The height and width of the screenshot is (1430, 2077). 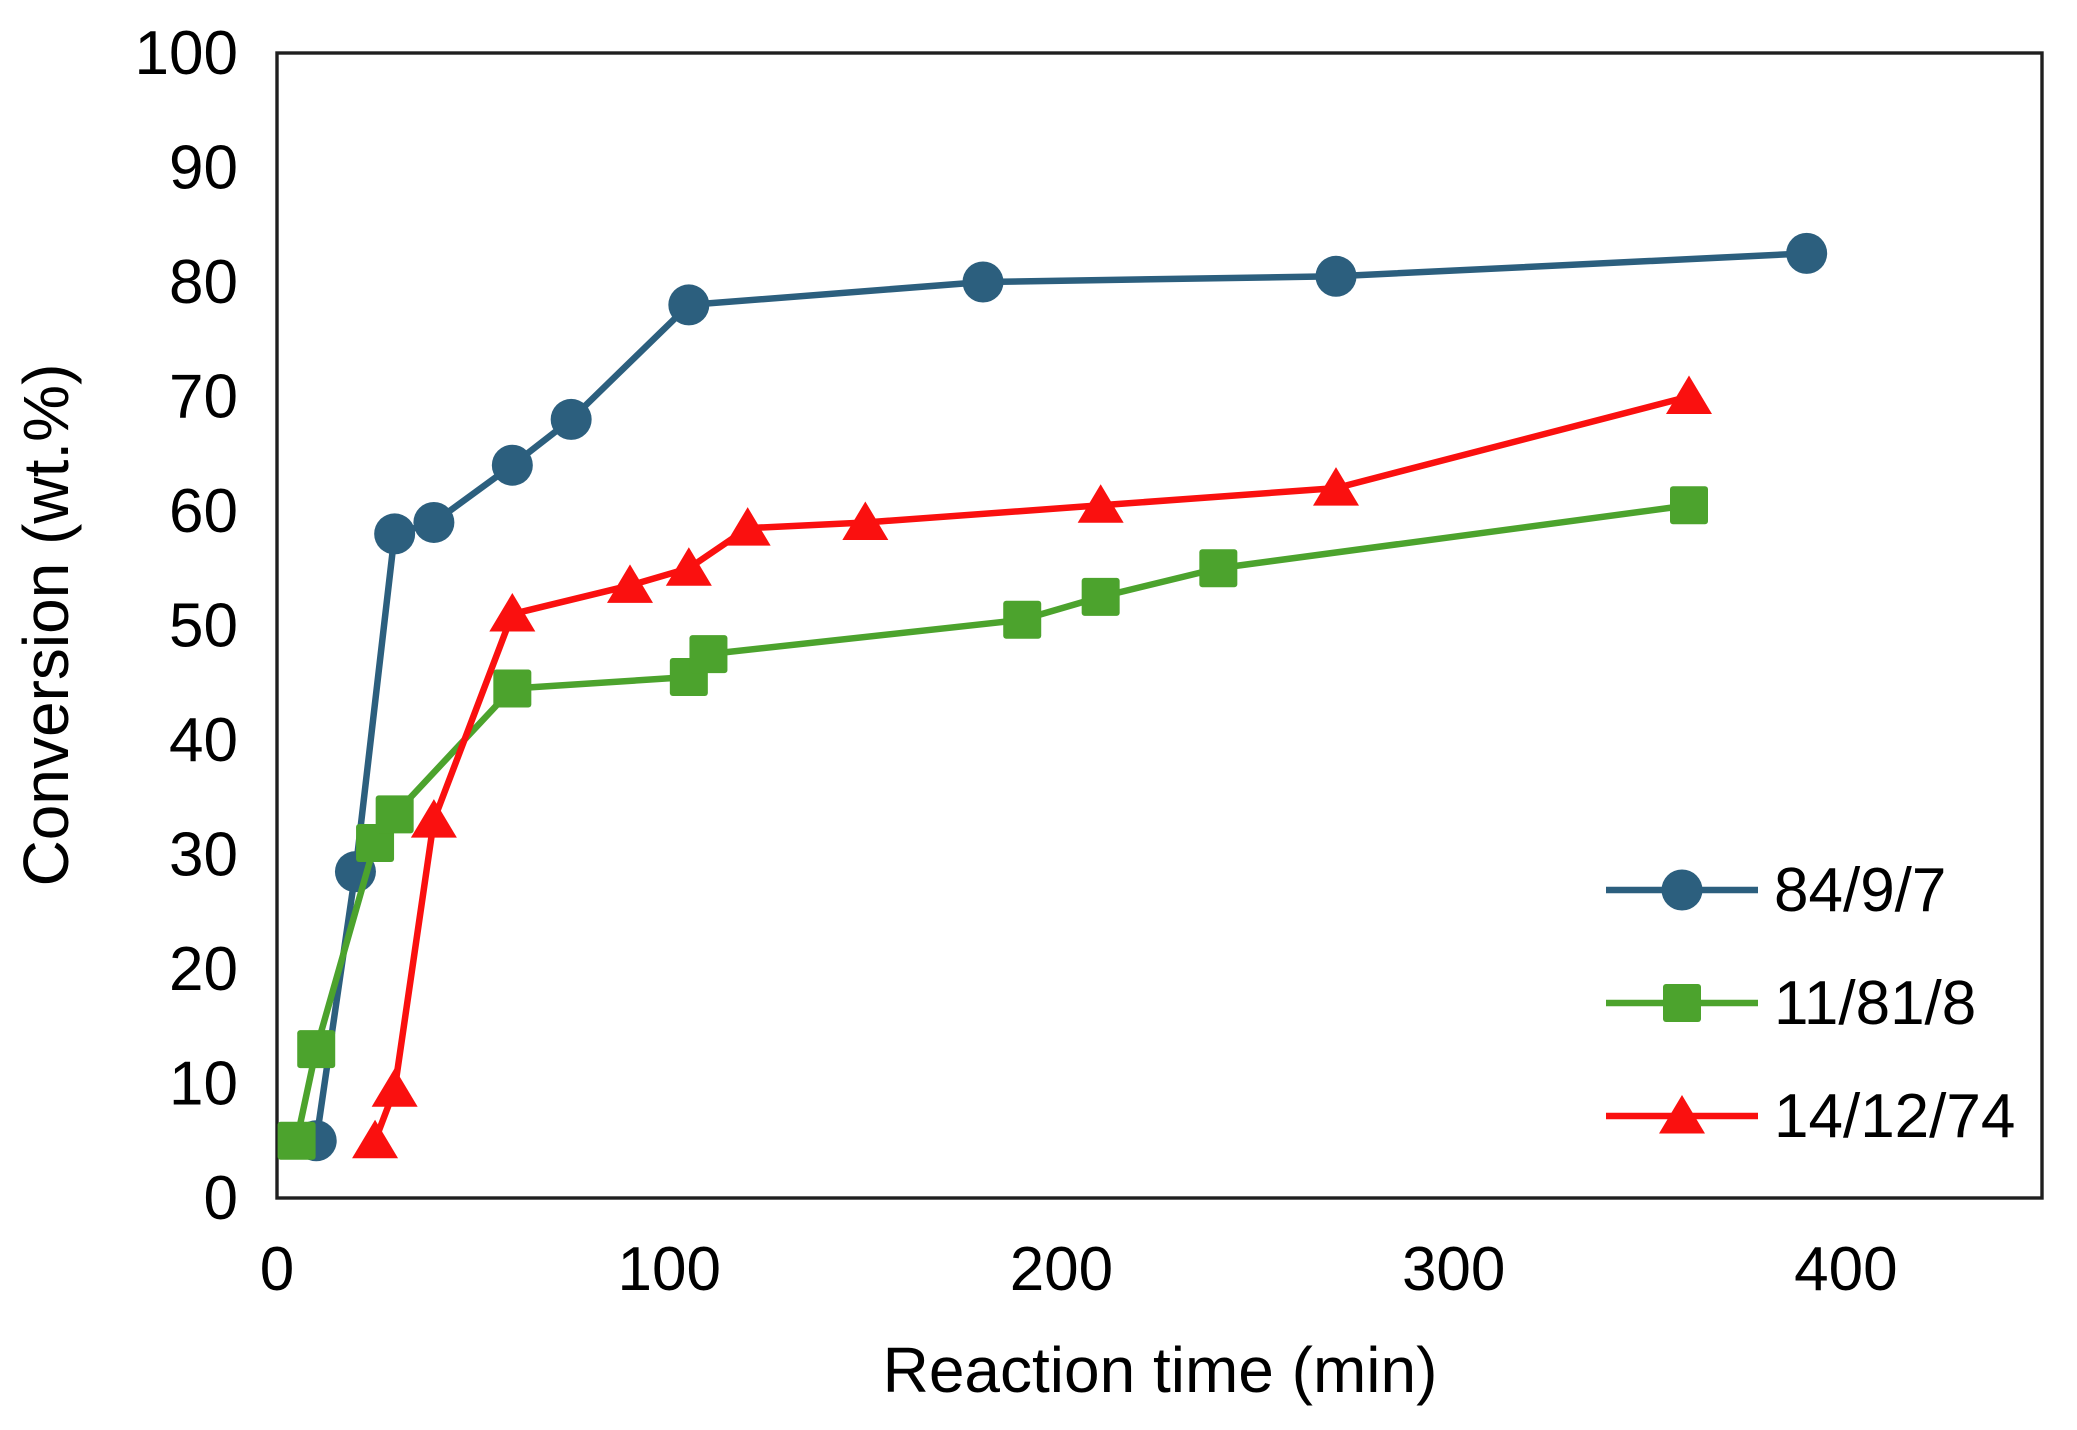 What do you see at coordinates (203, 626) in the screenshot?
I see `y-tick-label: 50` at bounding box center [203, 626].